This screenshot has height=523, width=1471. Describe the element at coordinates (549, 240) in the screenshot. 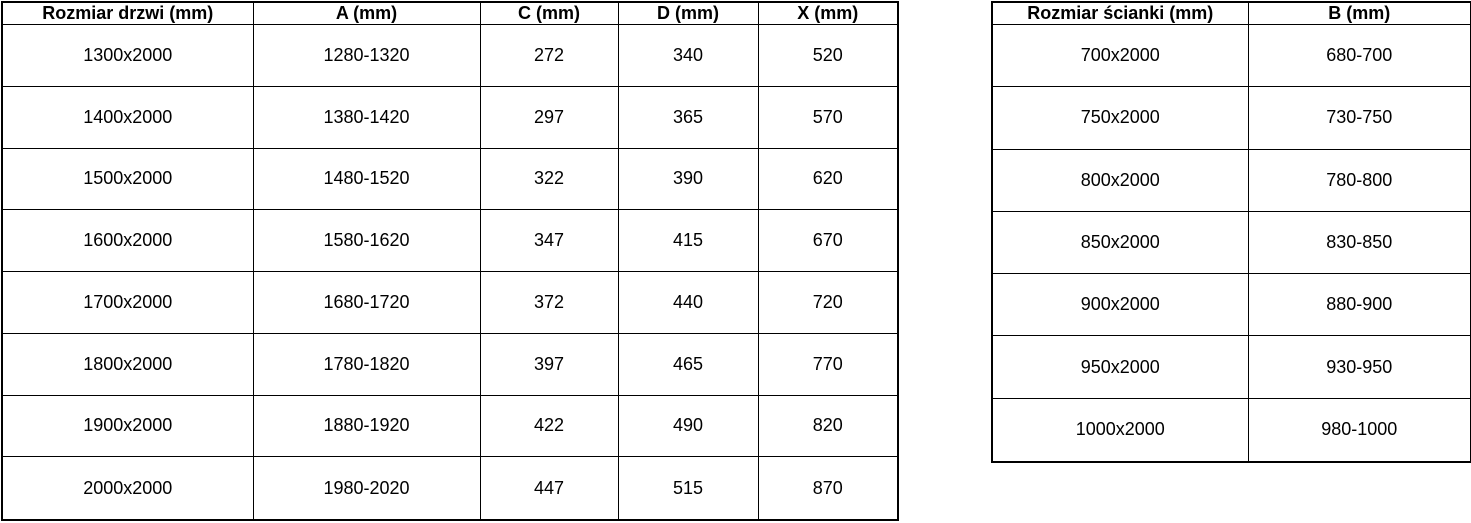

I see `table-cell: 347` at that location.